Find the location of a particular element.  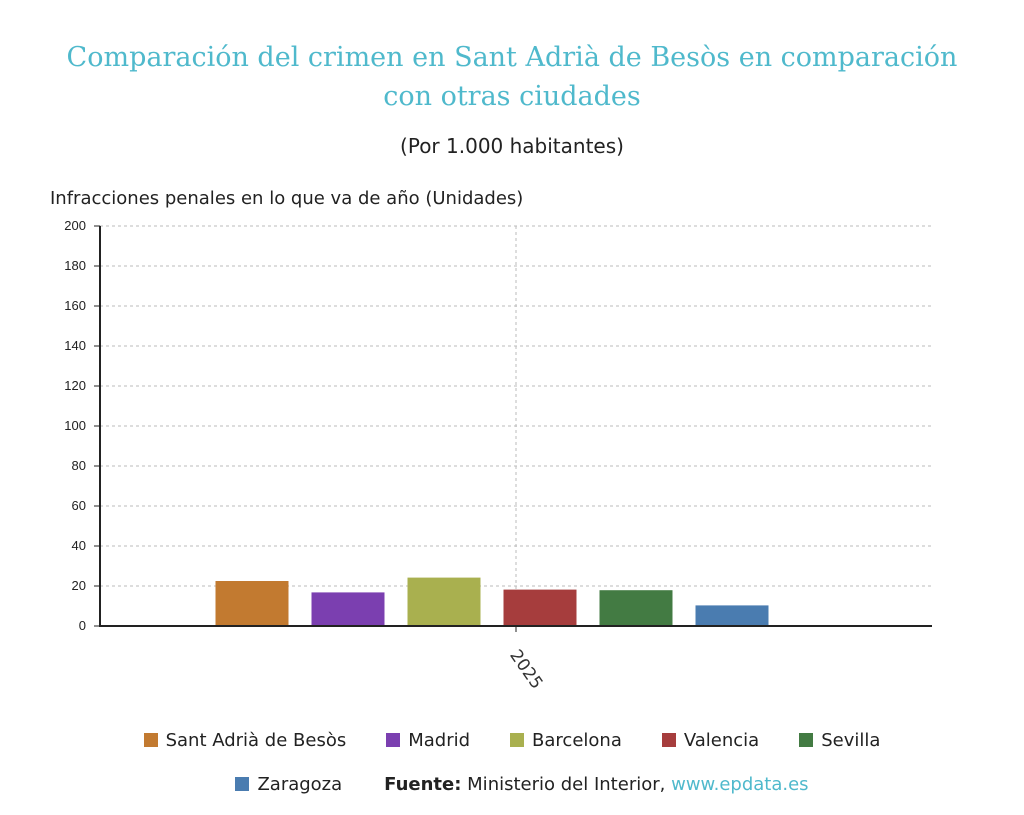

legend-label: Sevilla is located at coordinates (851, 740).